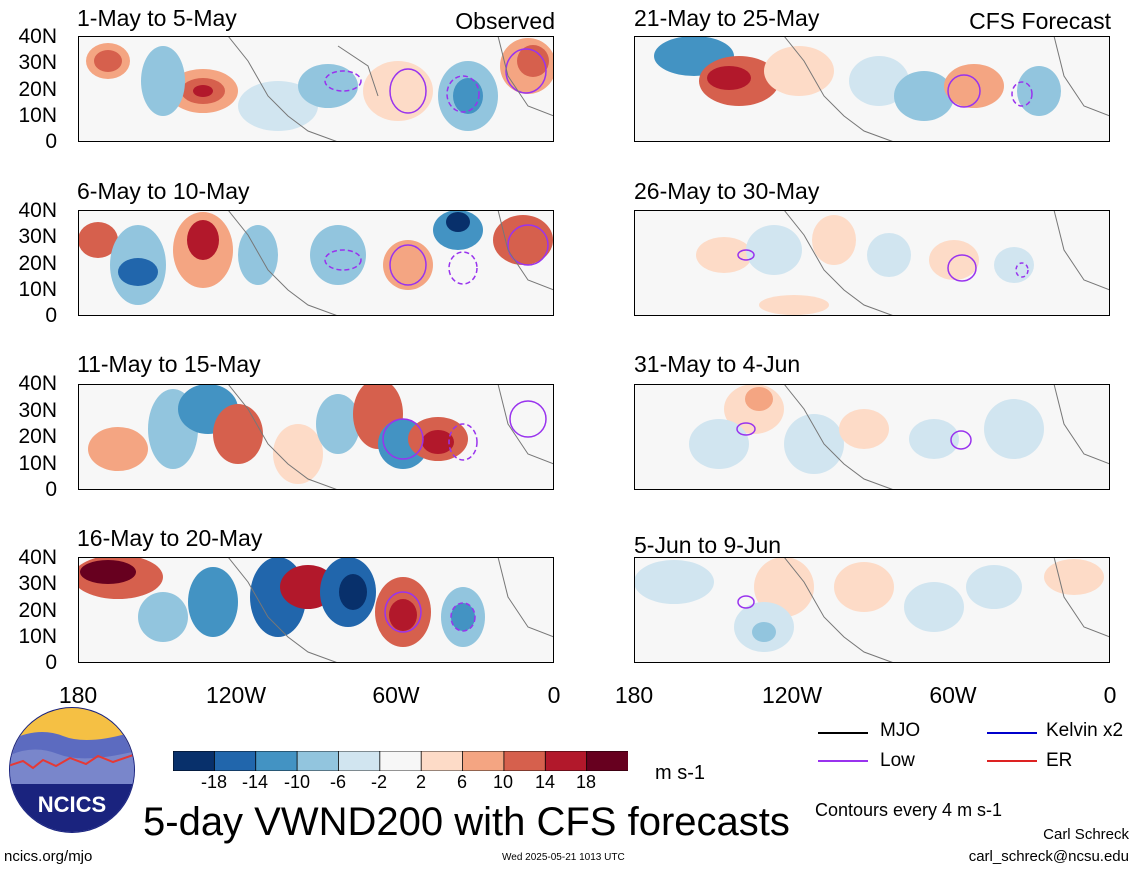 The width and height of the screenshot is (1135, 871). Describe the element at coordinates (505, 21) in the screenshot. I see `observed-label: Observed` at that location.